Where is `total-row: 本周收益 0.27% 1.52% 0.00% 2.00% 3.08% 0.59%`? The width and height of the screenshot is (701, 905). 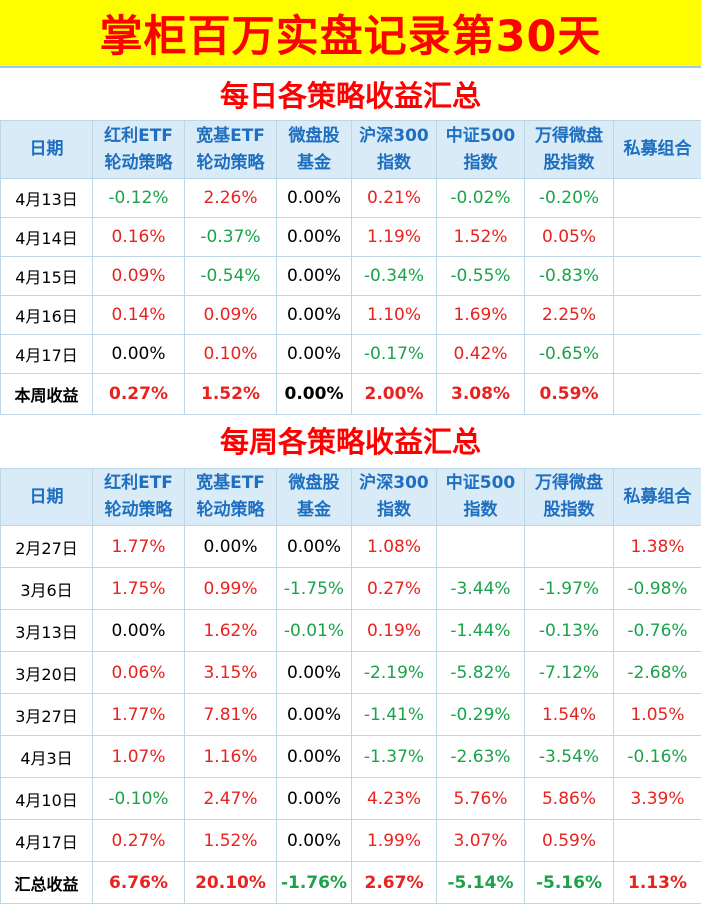 total-row: 本周收益 0.27% 1.52% 0.00% 2.00% 3.08% 0.59% is located at coordinates (350, 394).